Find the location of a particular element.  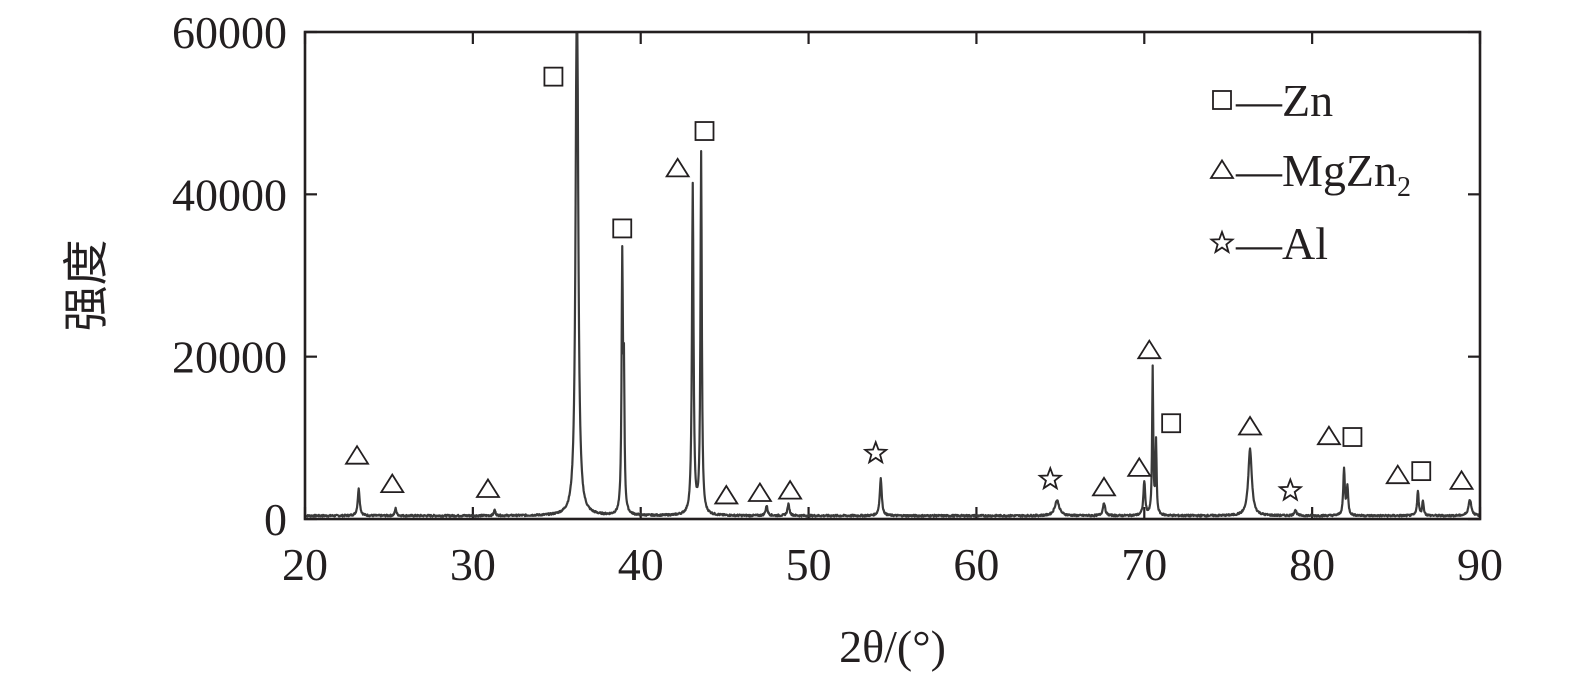

x-tick-label: 60 is located at coordinates (976, 564).